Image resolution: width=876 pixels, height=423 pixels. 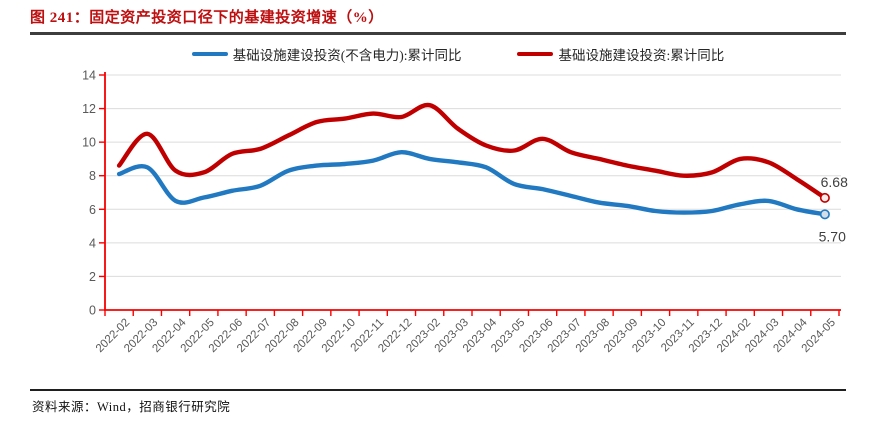 What do you see at coordinates (207, 18) in the screenshot?
I see `figure-title: 图 241：固定资产投资口径下的基建投资增速（%）` at bounding box center [207, 18].